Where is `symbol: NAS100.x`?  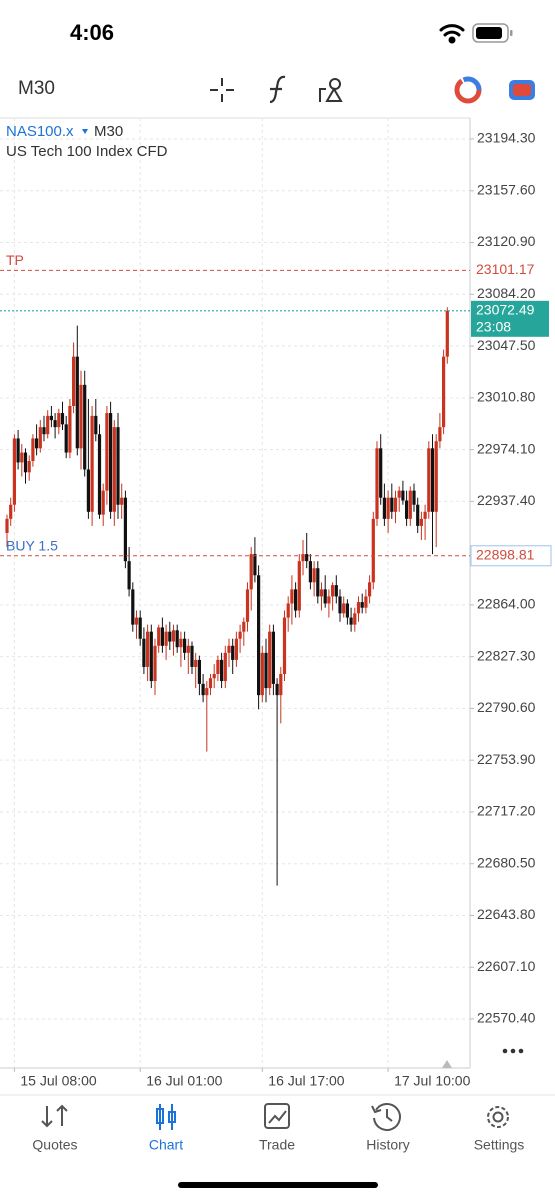
symbol: NAS100.x is located at coordinates (40, 131).